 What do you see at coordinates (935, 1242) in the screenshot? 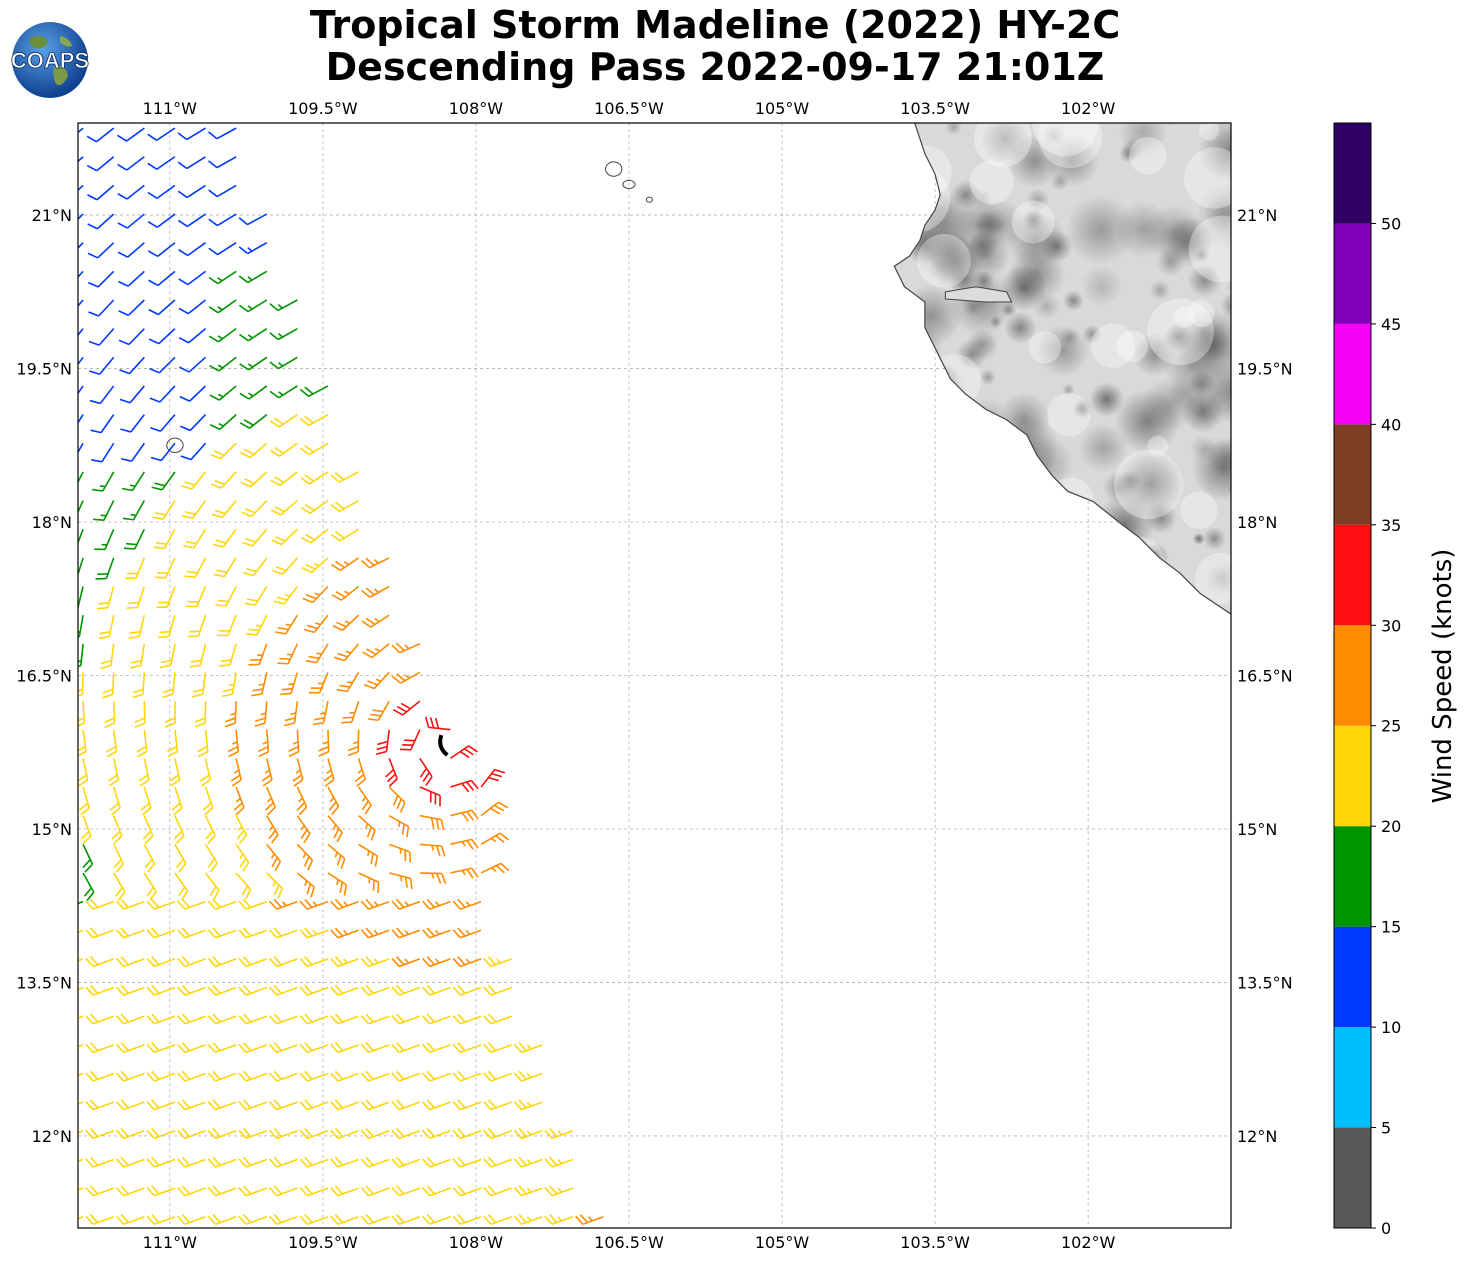
I see `lon-tick-label-bottom: 103.5°W` at bounding box center [935, 1242].